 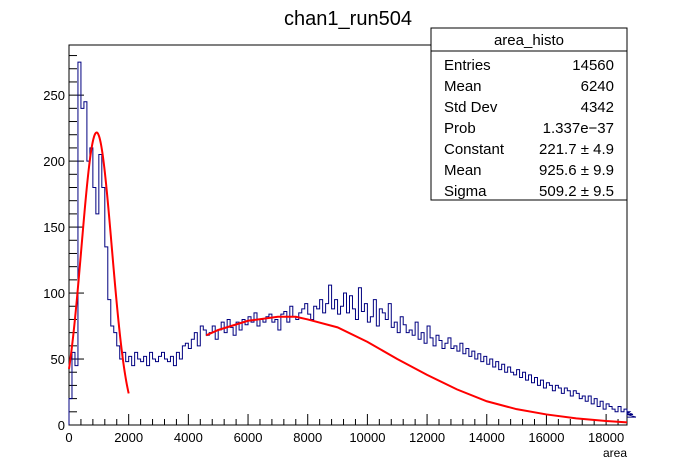 What do you see at coordinates (61, 425) in the screenshot?
I see `y-tick-label: 0` at bounding box center [61, 425].